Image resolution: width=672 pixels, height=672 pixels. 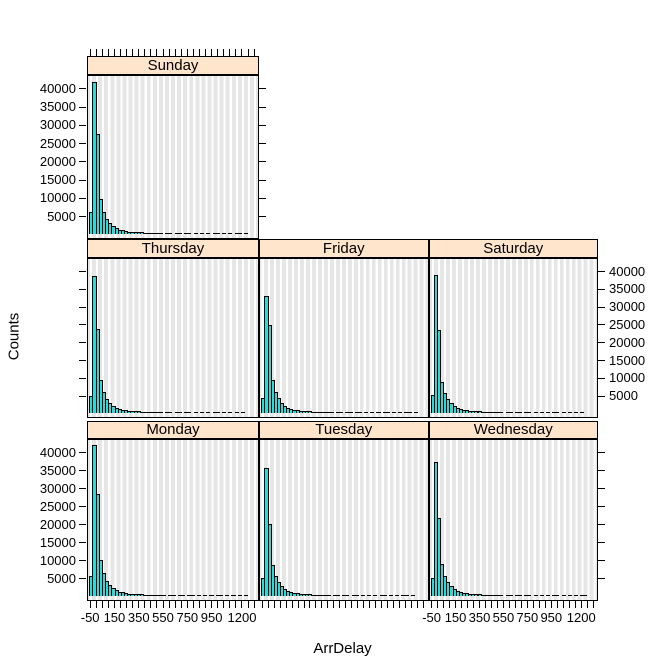 What do you see at coordinates (57, 143) in the screenshot?
I see `y-tick-label: 25000` at bounding box center [57, 143].